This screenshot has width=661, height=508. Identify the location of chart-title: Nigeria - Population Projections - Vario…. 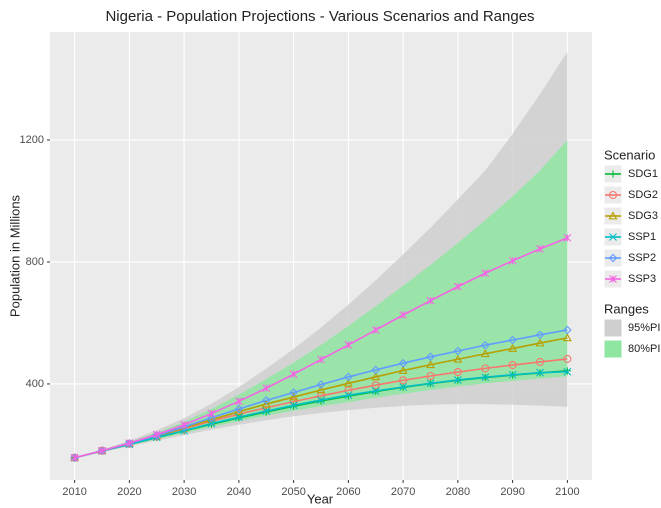
(319, 16).